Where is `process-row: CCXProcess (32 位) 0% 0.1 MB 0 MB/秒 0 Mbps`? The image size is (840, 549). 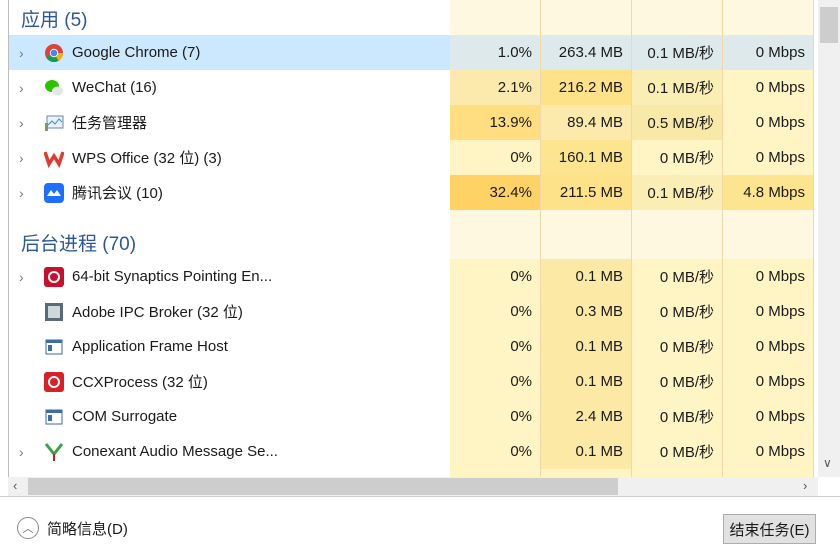
process-row: CCXProcess (32 位) 0% 0.1 MB 0 MB/秒 0 Mbps is located at coordinates (413, 381).